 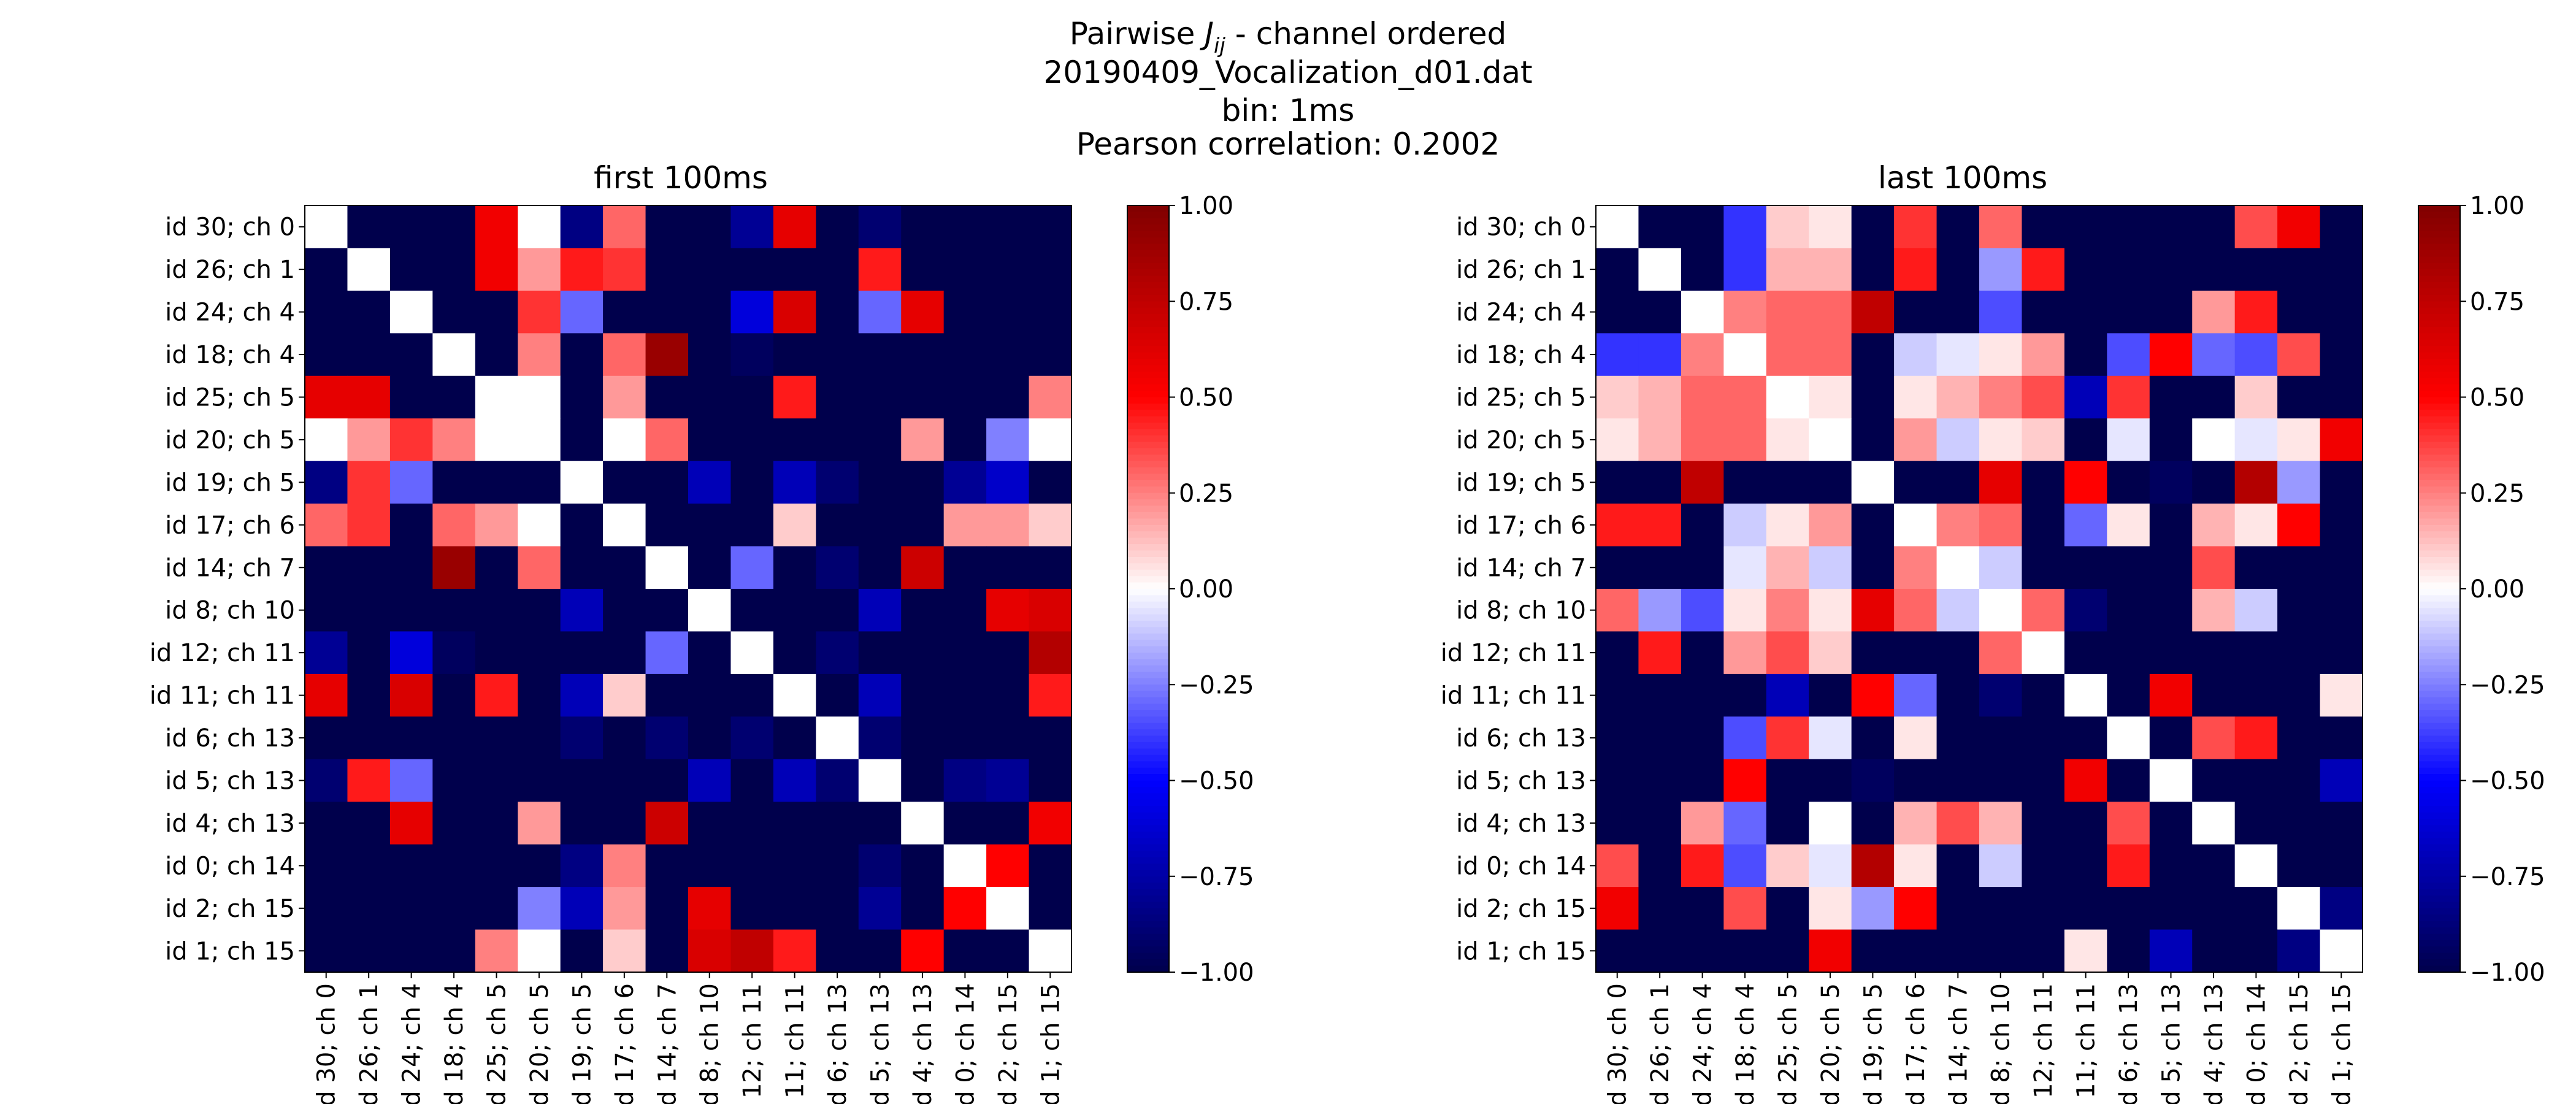 What do you see at coordinates (1288, 144) in the screenshot?
I see `suptitle-line-4: Pearson correlation: 0.2002` at bounding box center [1288, 144].